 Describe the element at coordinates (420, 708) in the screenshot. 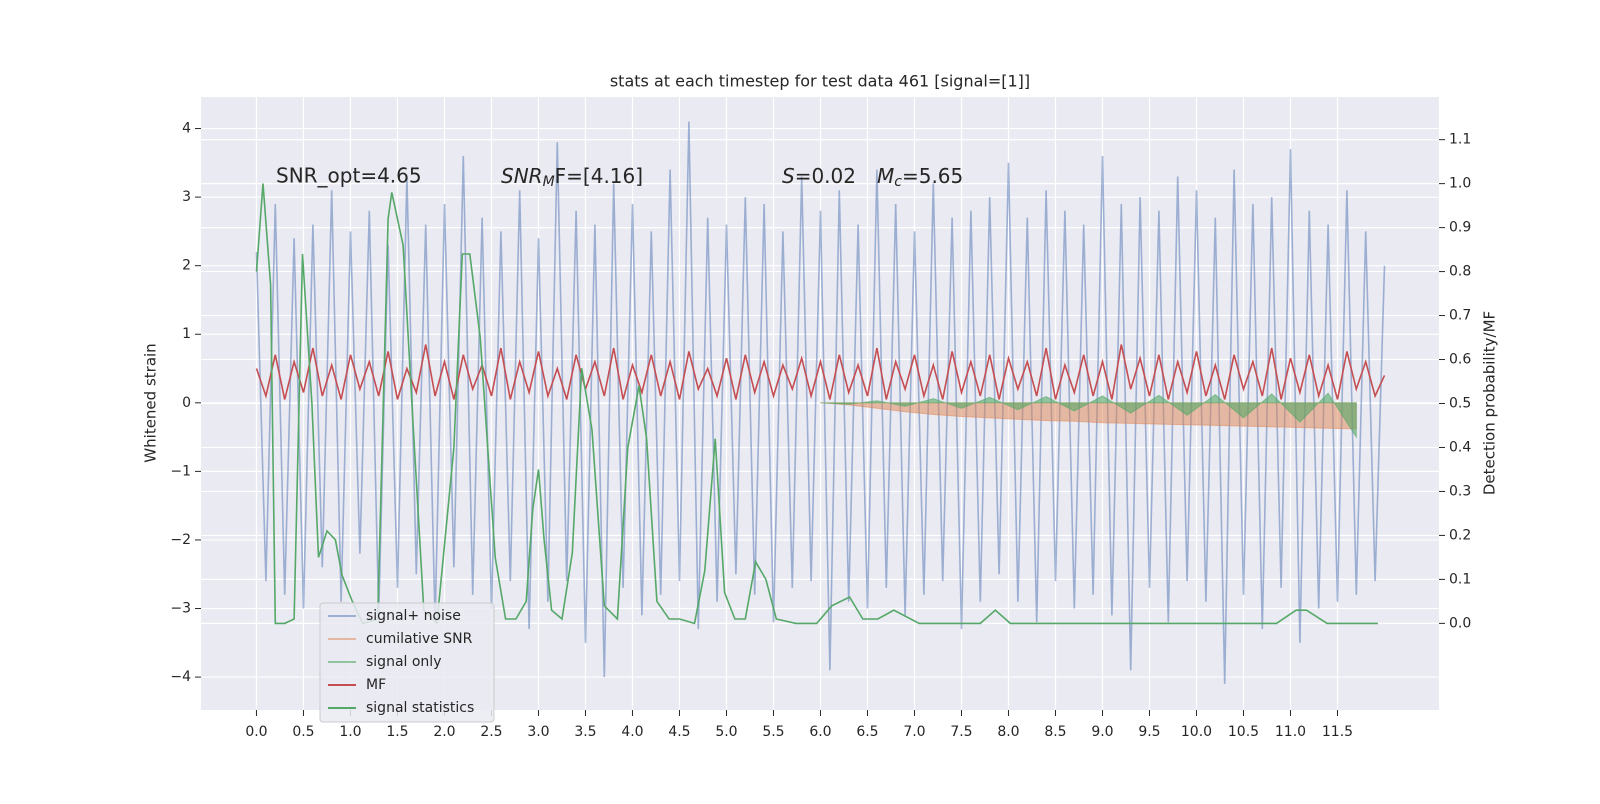

I see `legend-label: signal statistics` at that location.